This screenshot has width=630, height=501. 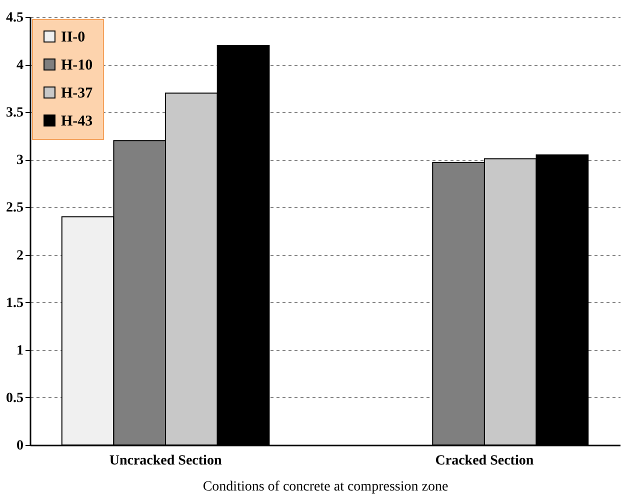 What do you see at coordinates (77, 122) in the screenshot?
I see `legend-label: H-43` at bounding box center [77, 122].